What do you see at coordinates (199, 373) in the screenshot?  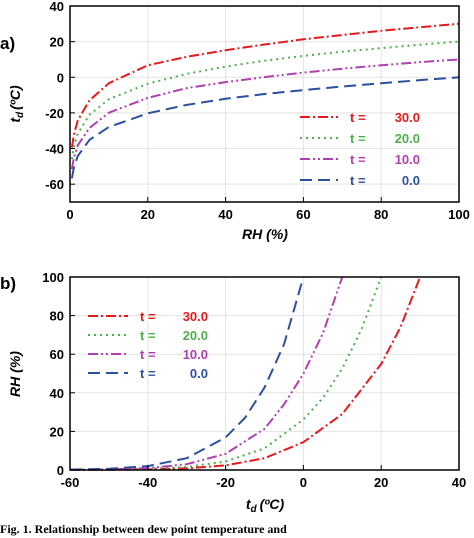 I see `panel-b-legend-value: 0.0` at bounding box center [199, 373].